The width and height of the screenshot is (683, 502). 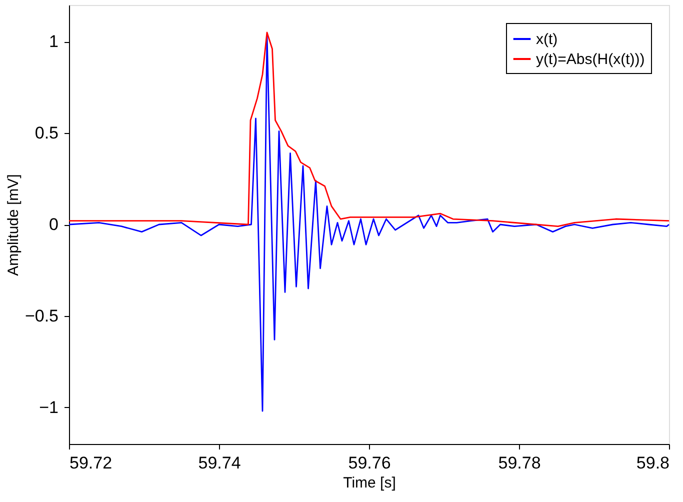 I want to click on x-tick-label: 59.8, so click(x=653, y=463).